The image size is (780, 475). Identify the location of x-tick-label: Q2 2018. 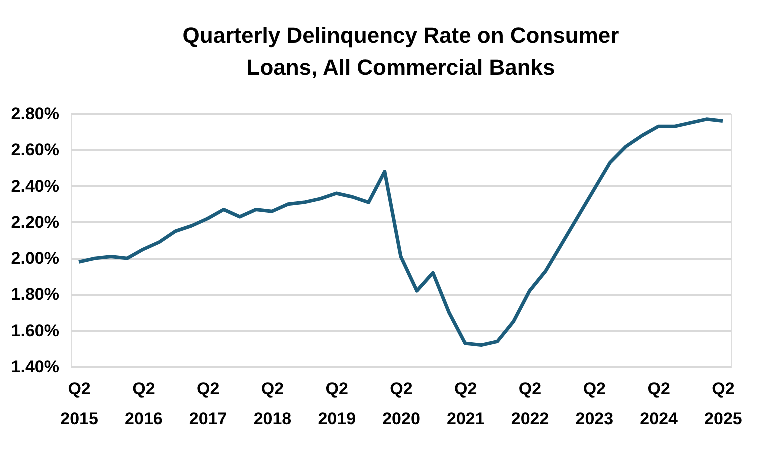
(273, 404).